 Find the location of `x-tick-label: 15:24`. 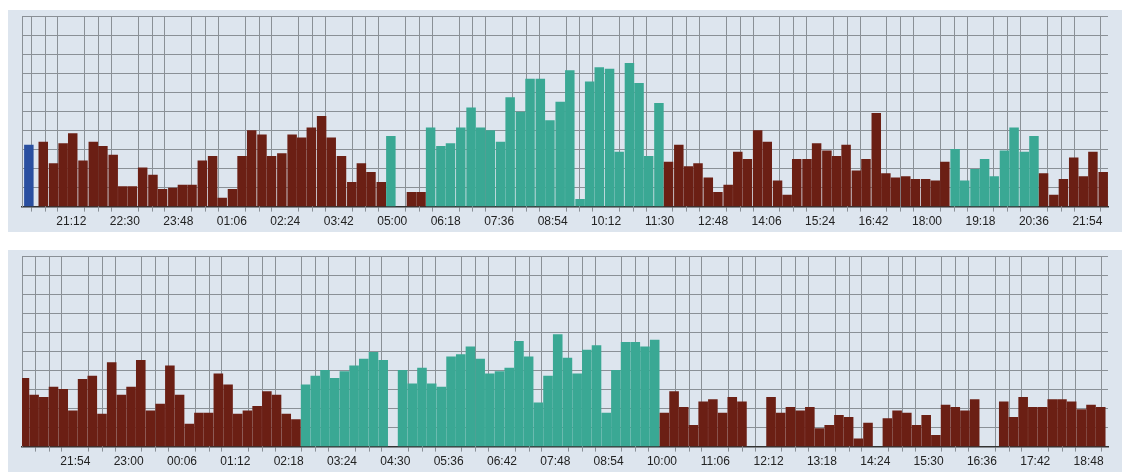

x-tick-label: 15:24 is located at coordinates (820, 221).